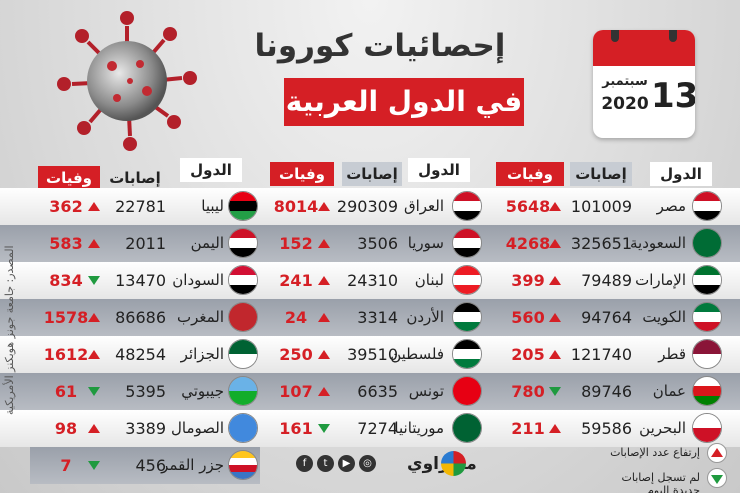  Describe the element at coordinates (657, 243) in the screenshot. I see `right-country-name: السعودية` at that location.